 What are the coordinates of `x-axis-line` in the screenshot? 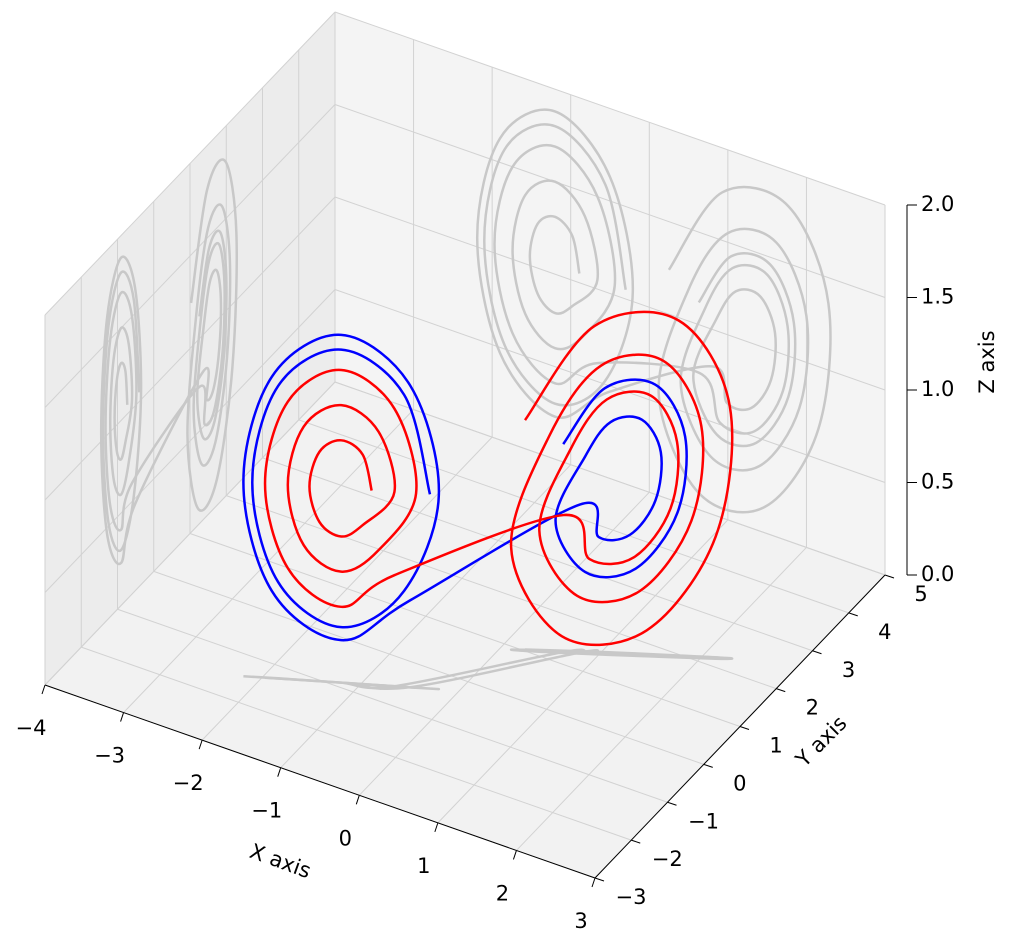 It's located at (320, 781).